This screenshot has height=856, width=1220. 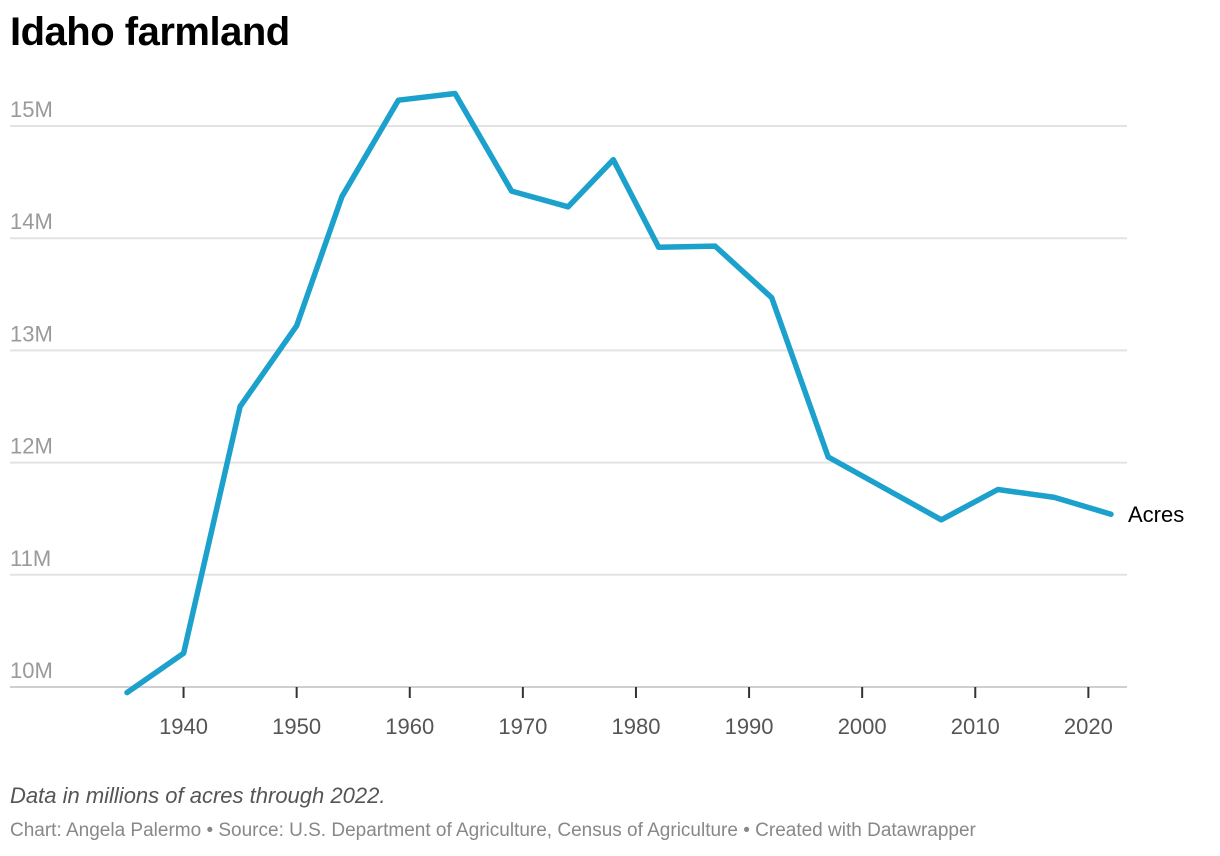 What do you see at coordinates (862, 726) in the screenshot?
I see `x-tick-label: 2000` at bounding box center [862, 726].